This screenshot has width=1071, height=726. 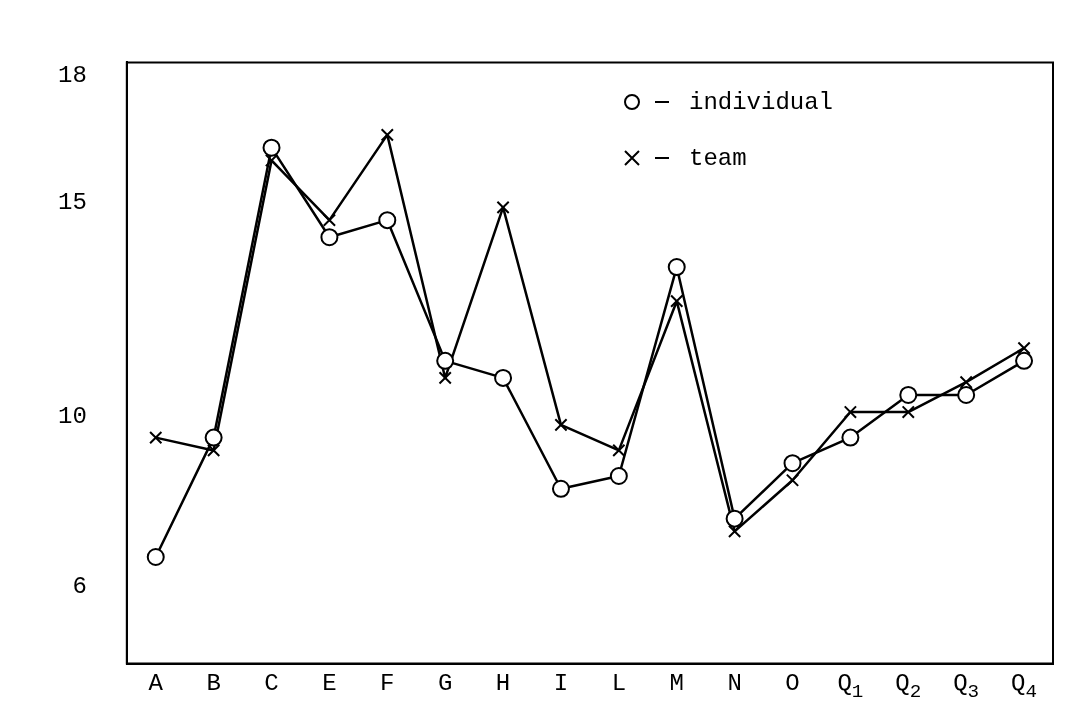 What do you see at coordinates (445, 683) in the screenshot?
I see `x-tick-label: G` at bounding box center [445, 683].